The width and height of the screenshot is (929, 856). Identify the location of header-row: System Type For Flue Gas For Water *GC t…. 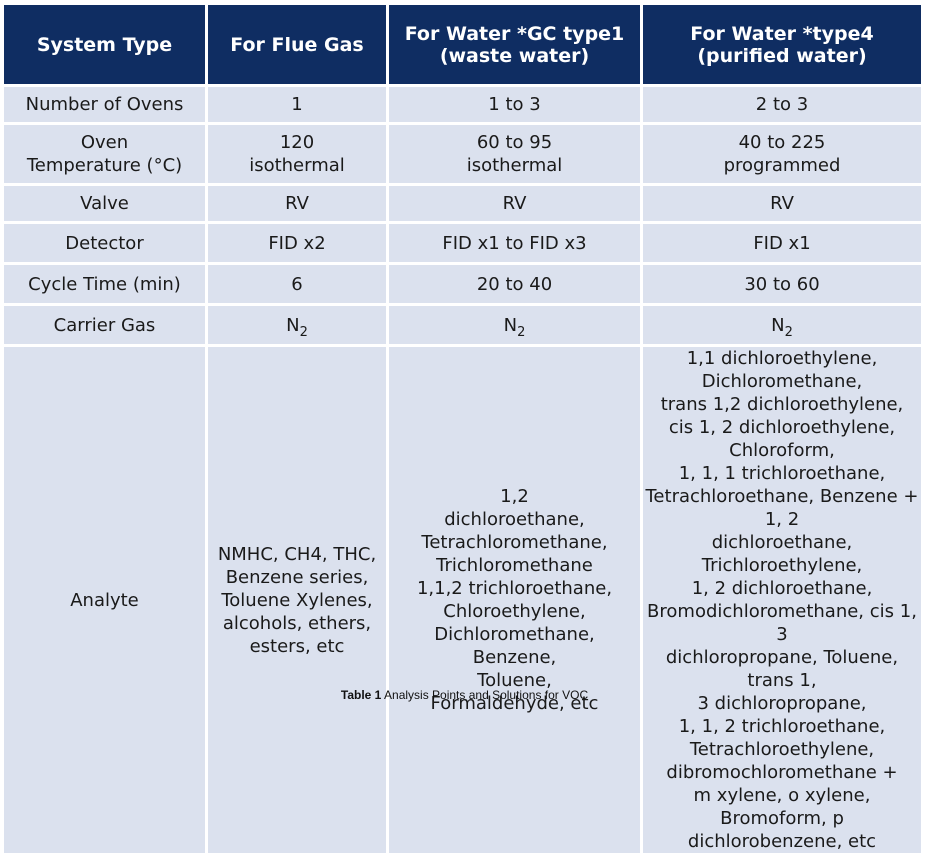
(462, 46).